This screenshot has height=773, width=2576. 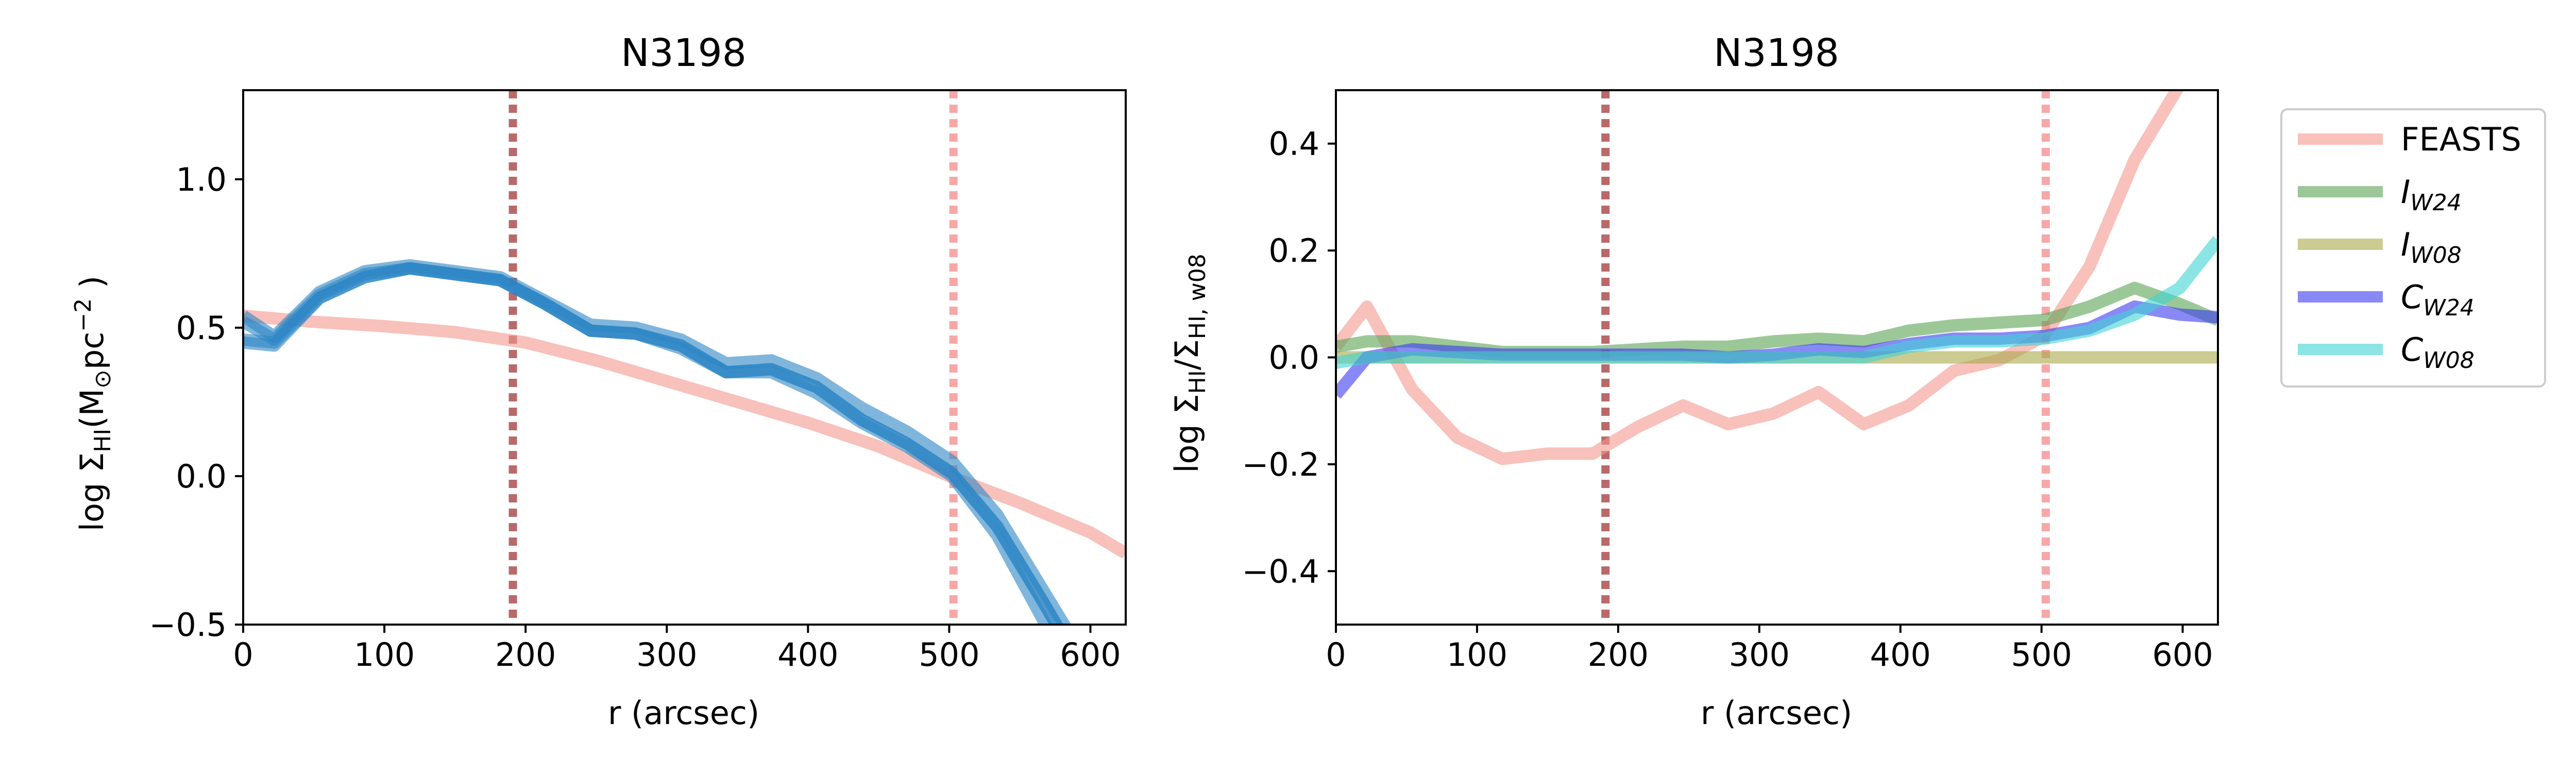 I want to click on right-xtick-label: 400, so click(x=1900, y=655).